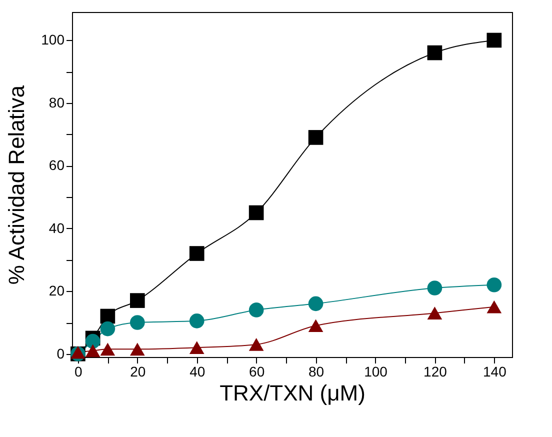 This screenshot has height=437, width=552. Describe the element at coordinates (78, 372) in the screenshot. I see `x-tick-label: 0` at that location.